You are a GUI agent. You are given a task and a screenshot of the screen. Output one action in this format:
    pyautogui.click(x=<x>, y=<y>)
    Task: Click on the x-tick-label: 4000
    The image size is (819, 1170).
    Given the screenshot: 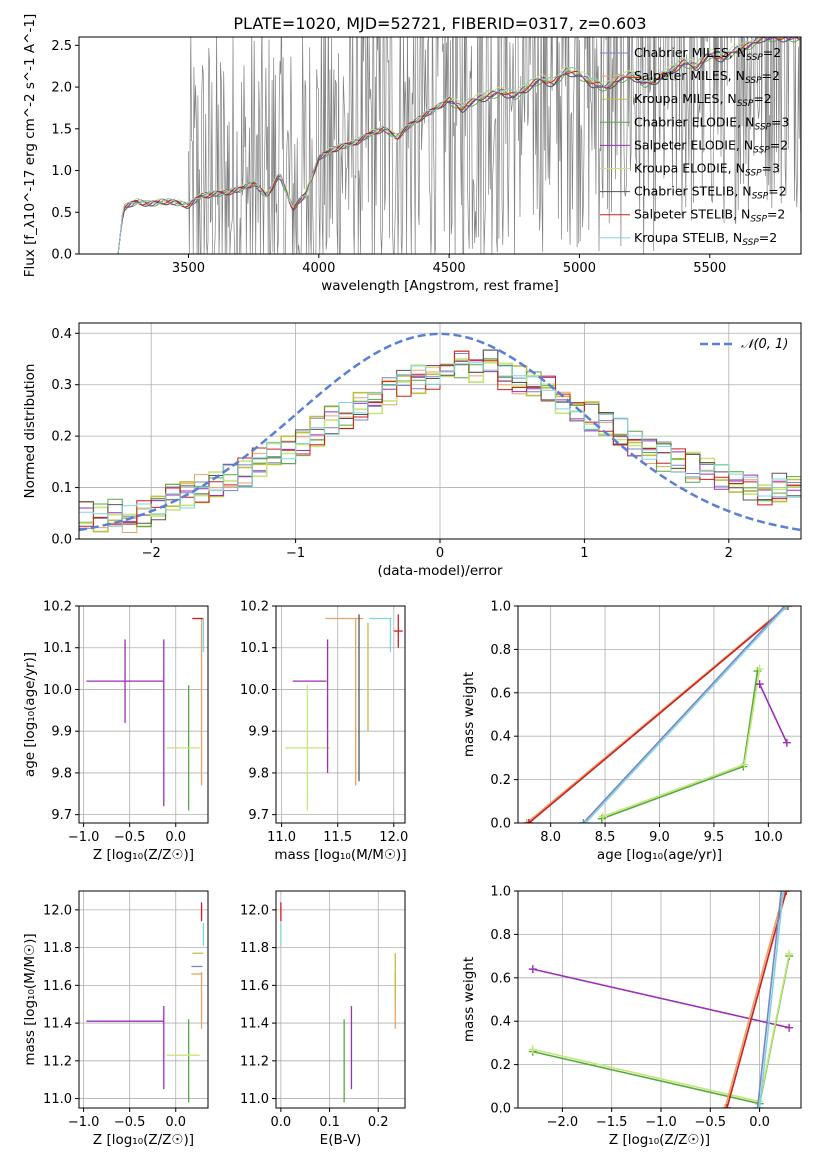 What is the action you would take?
    pyautogui.click(x=318, y=268)
    